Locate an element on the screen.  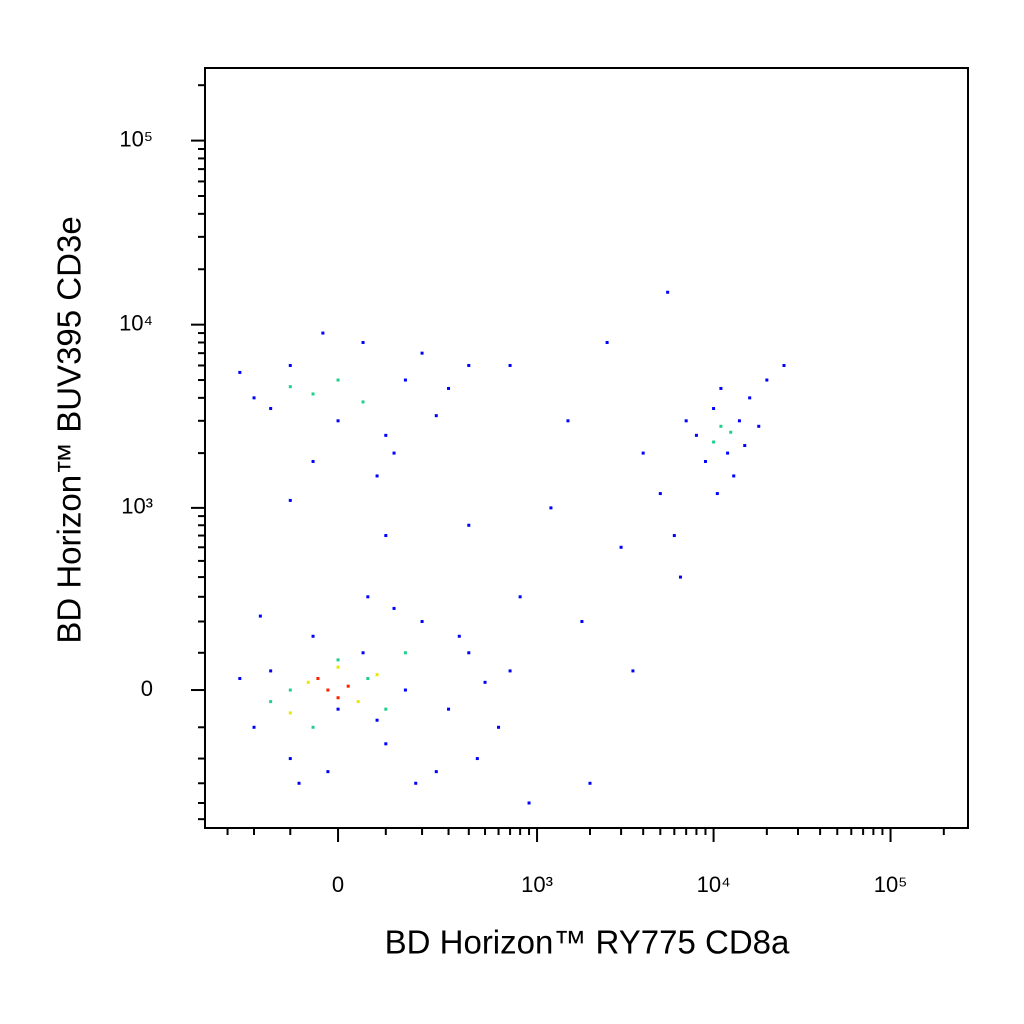
x-axis-title: BD Horizon™ RY775 CD8a is located at coordinates (587, 942).